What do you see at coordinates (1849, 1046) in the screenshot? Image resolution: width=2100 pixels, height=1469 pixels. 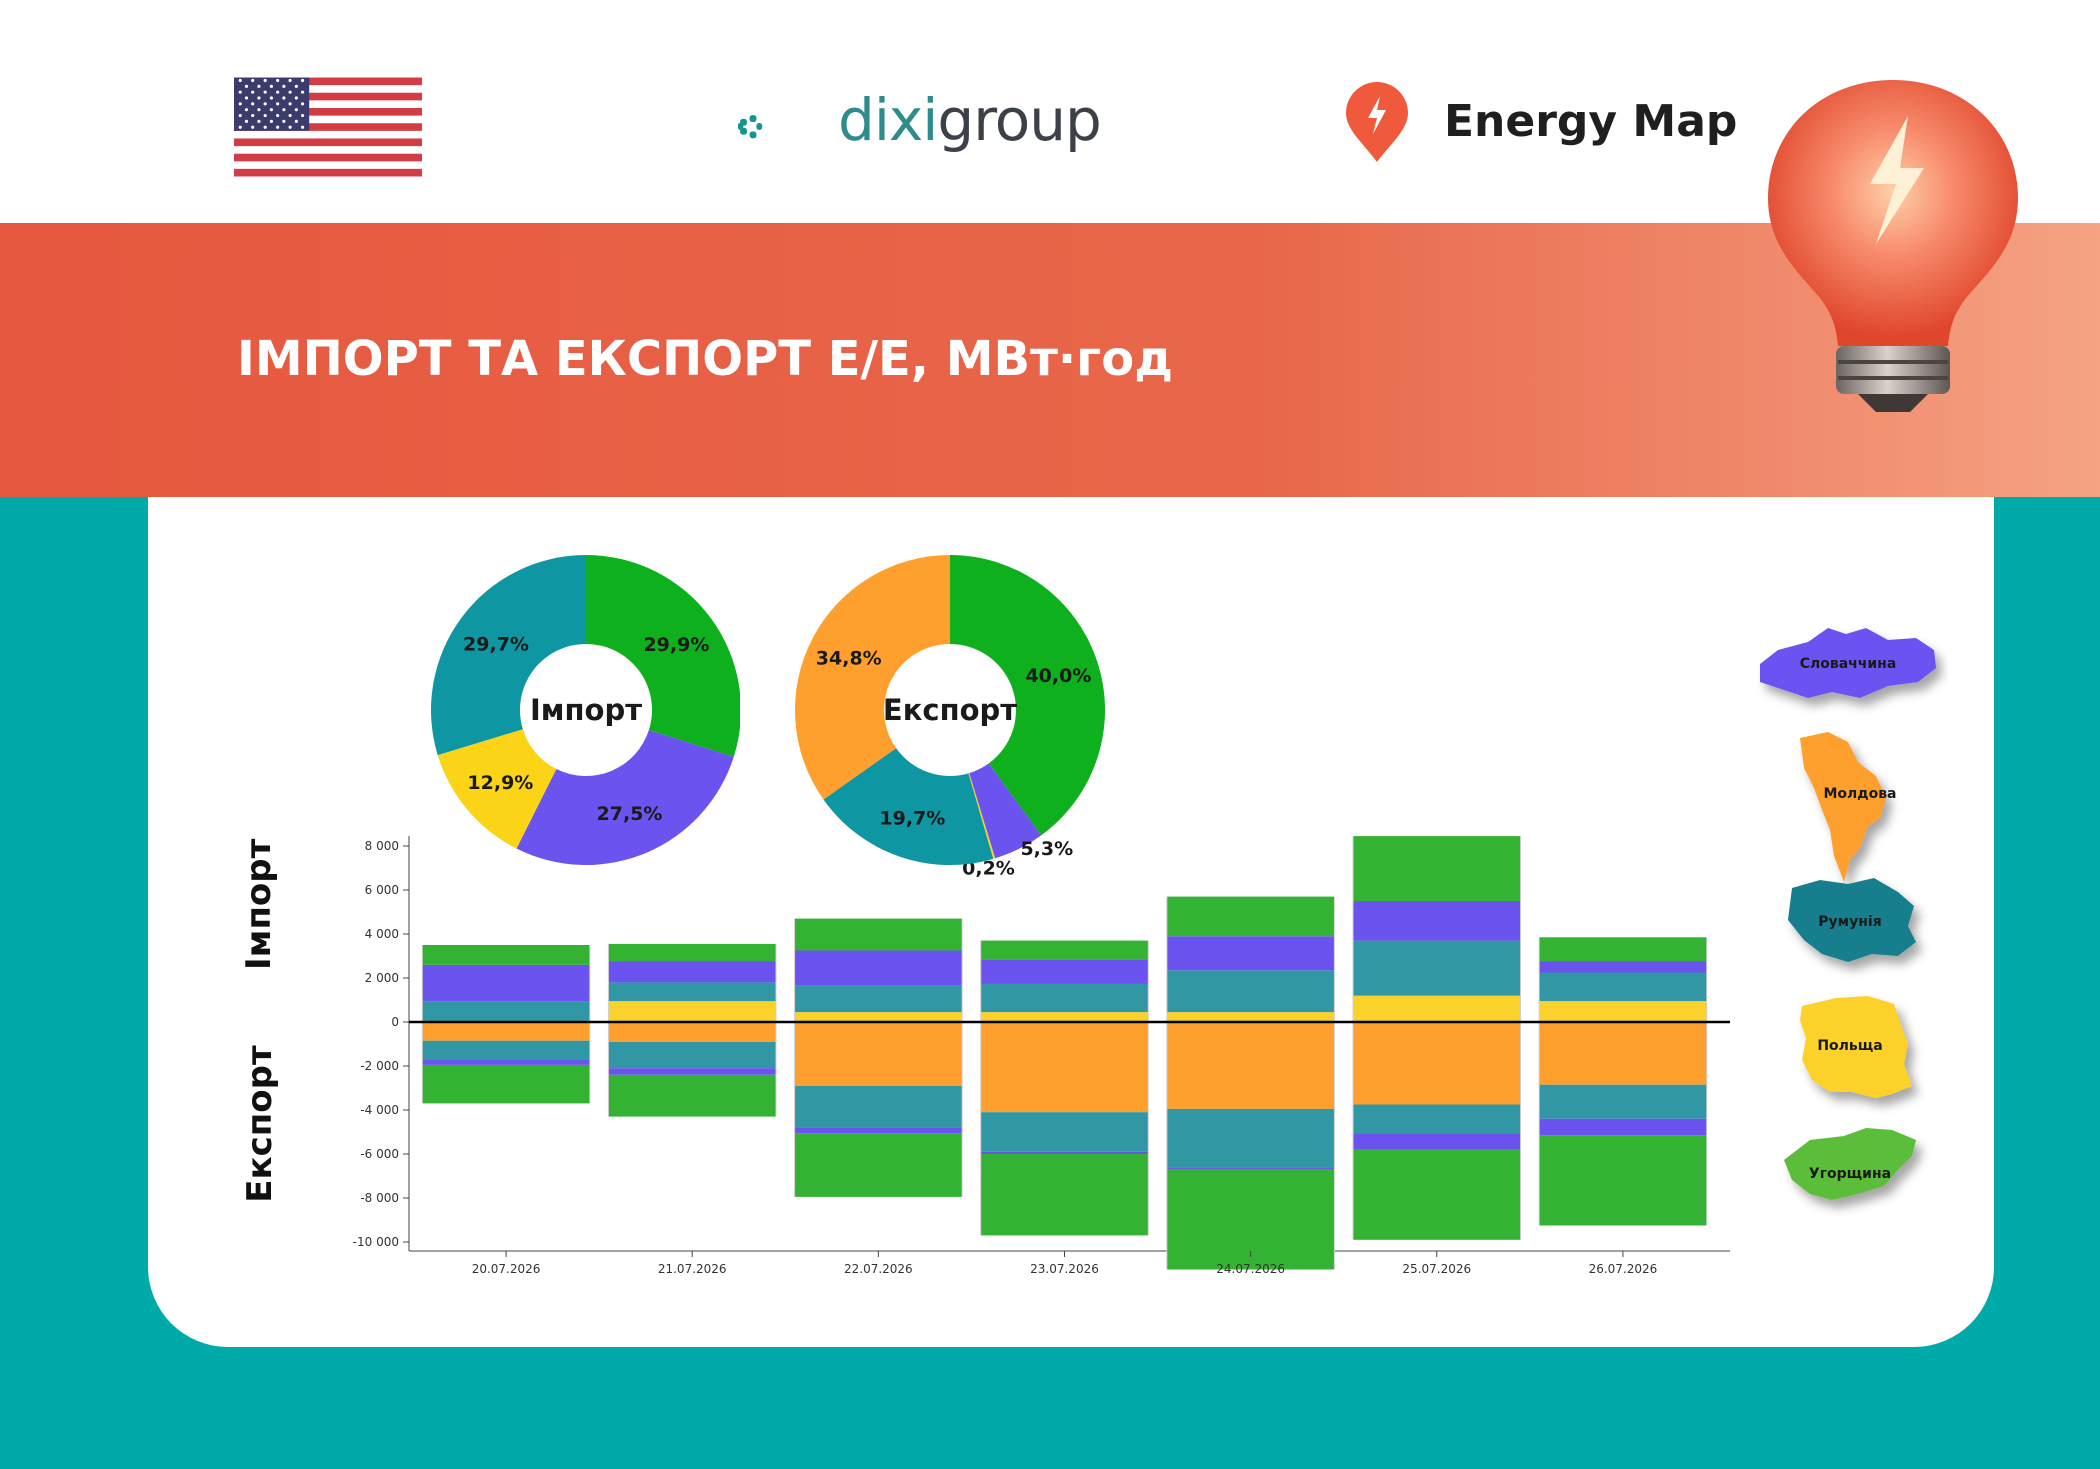 I see `legend-label-poland: Польща` at bounding box center [1849, 1046].